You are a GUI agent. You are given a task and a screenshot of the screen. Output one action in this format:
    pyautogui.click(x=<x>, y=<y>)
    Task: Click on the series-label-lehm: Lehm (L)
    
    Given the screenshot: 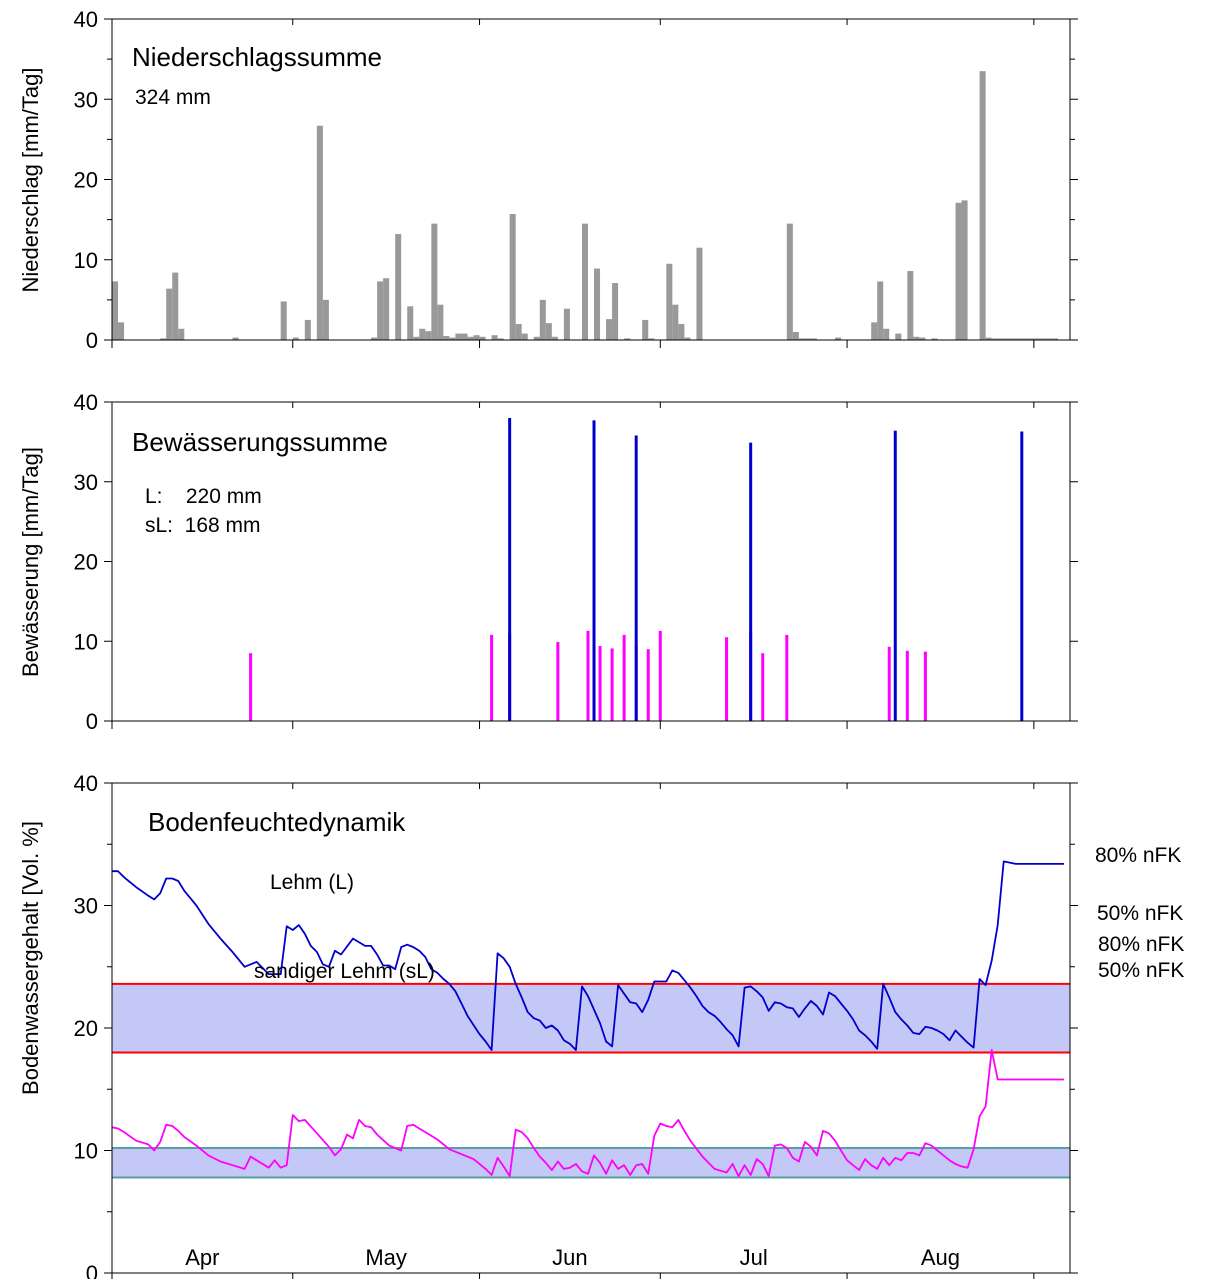 What is the action you would take?
    pyautogui.click(x=312, y=882)
    